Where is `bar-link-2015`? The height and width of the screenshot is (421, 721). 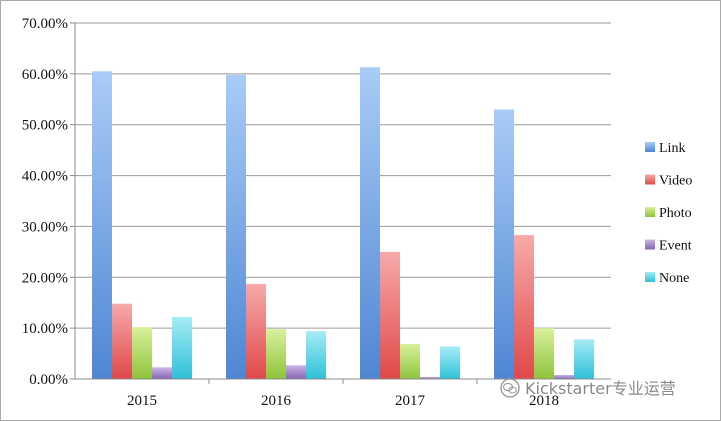
bar-link-2015 is located at coordinates (102, 225).